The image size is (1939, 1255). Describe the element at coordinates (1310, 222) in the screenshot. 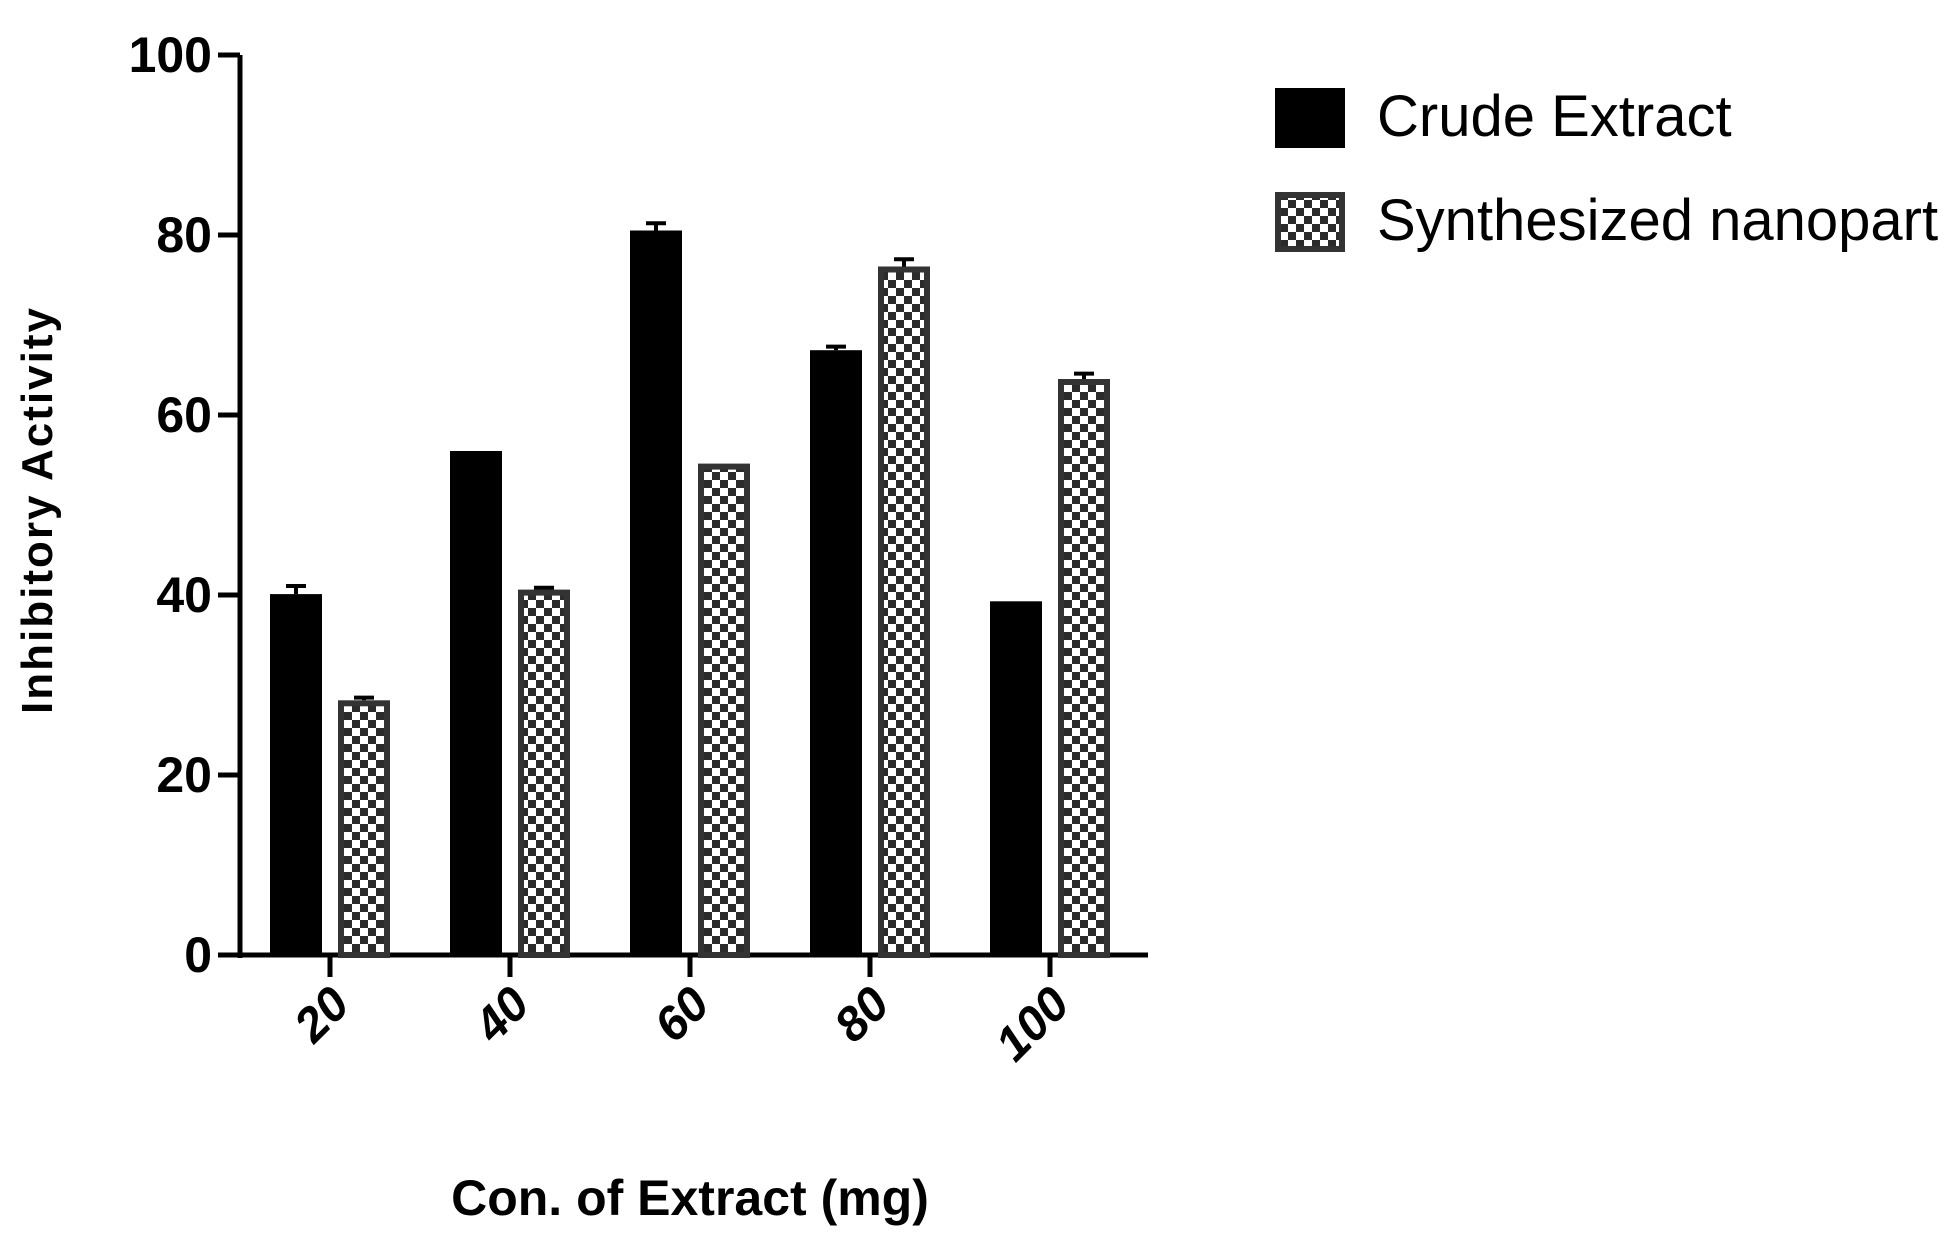

I see `legend-swatch-synthesized-nanoparticle` at that location.